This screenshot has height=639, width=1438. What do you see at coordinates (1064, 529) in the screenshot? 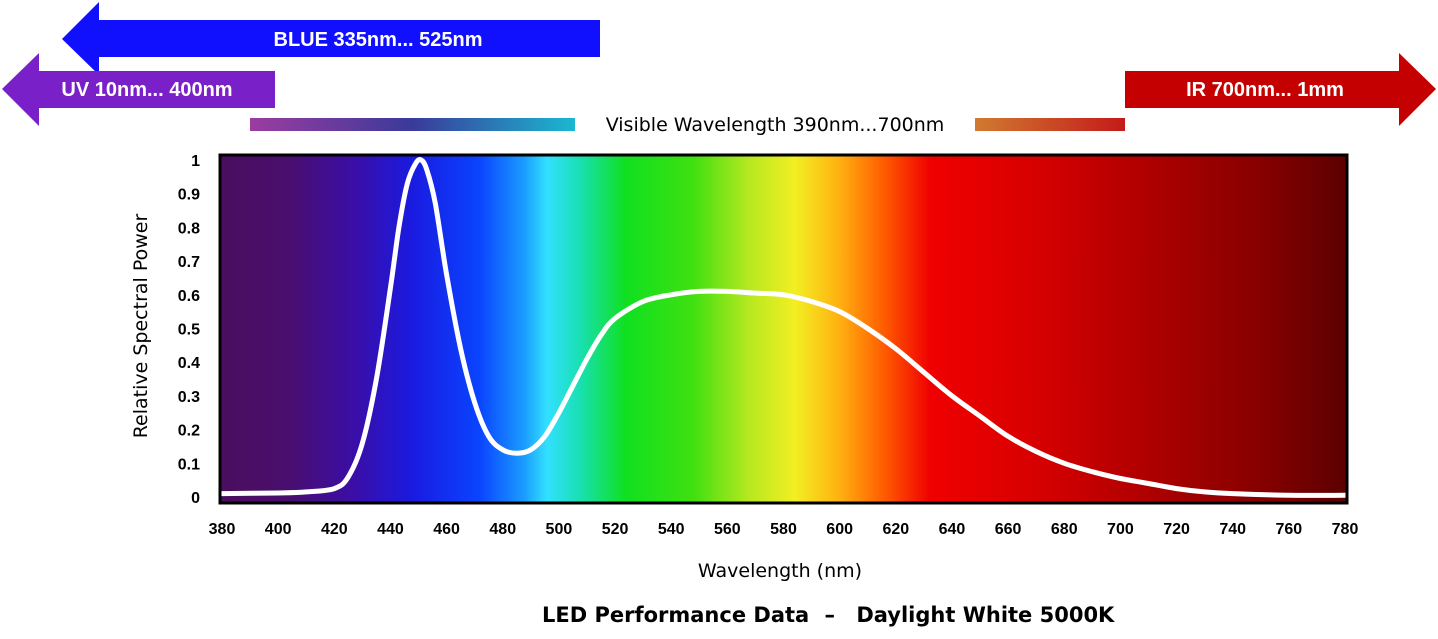
I see `x-tick-label: 680` at bounding box center [1064, 529].